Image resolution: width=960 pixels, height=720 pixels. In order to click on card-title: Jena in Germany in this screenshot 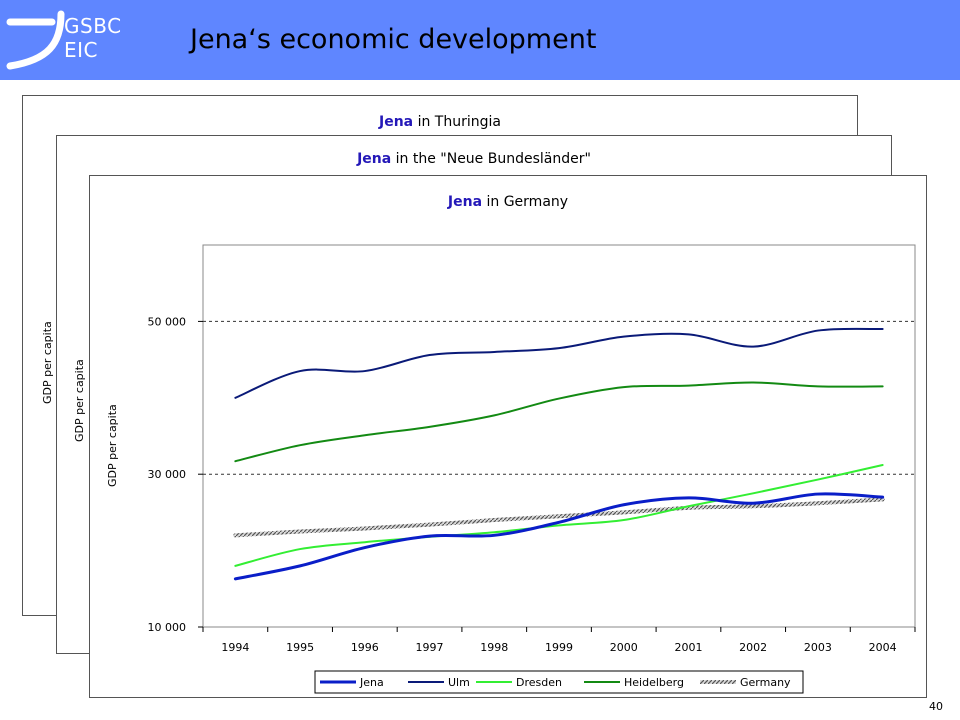, I will do `click(508, 202)`.